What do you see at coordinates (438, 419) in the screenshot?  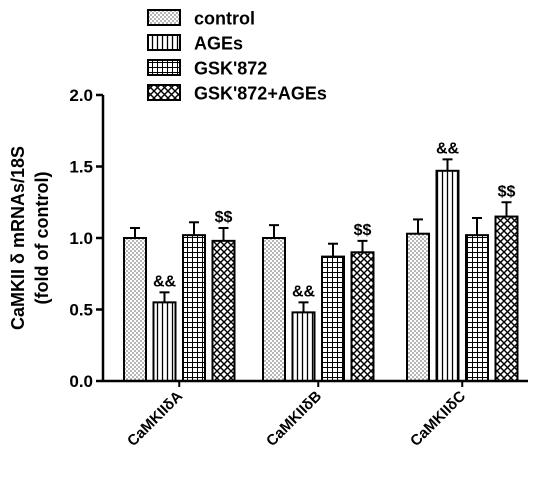 I see `x-tick-label: CaMKIIδC` at bounding box center [438, 419].